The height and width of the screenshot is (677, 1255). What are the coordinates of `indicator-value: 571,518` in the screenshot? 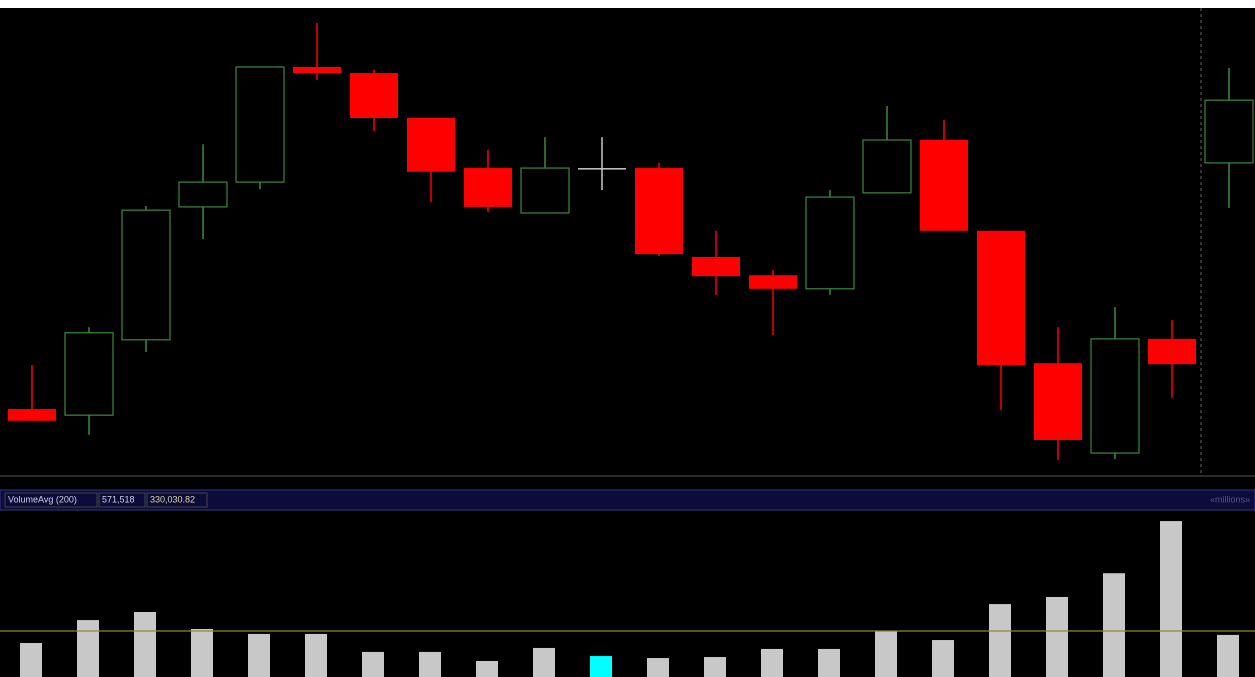 It's located at (118, 499).